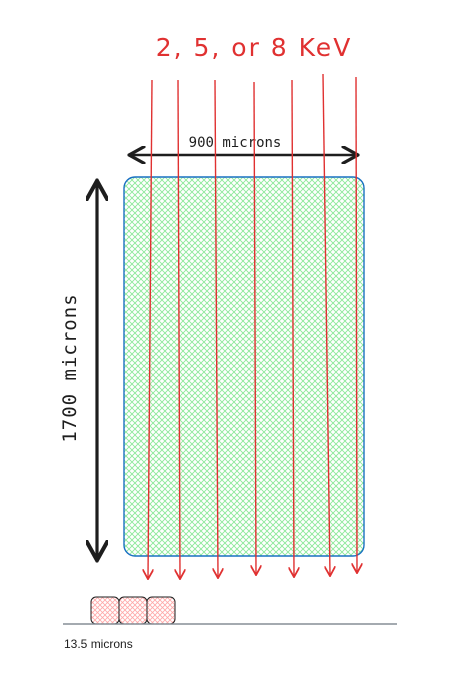 The height and width of the screenshot is (699, 467). Describe the element at coordinates (70, 367) in the screenshot. I see `height-label: 1700 microns` at that location.